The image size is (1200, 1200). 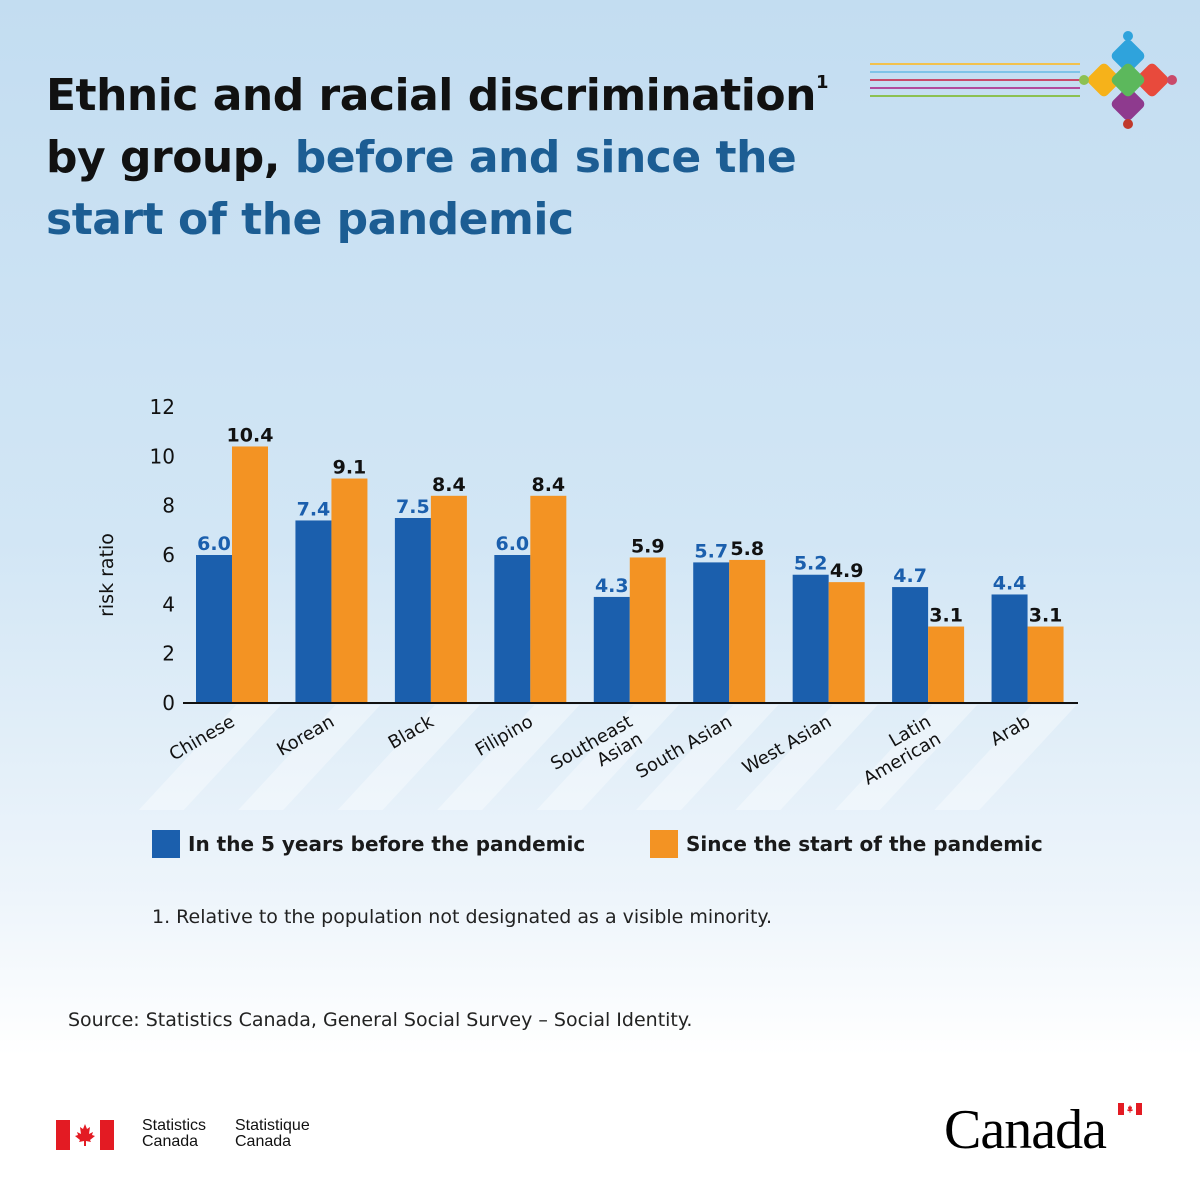 I want to click on value-label-since: 5.9, so click(x=648, y=546).